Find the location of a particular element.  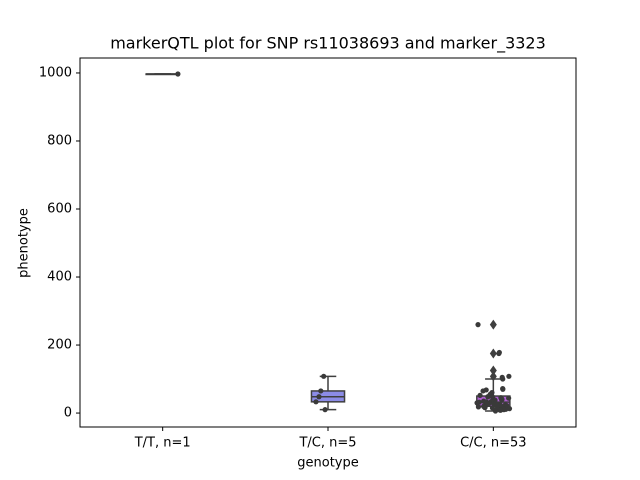

x-tick-label: T/T, n=1 is located at coordinates (162, 443).